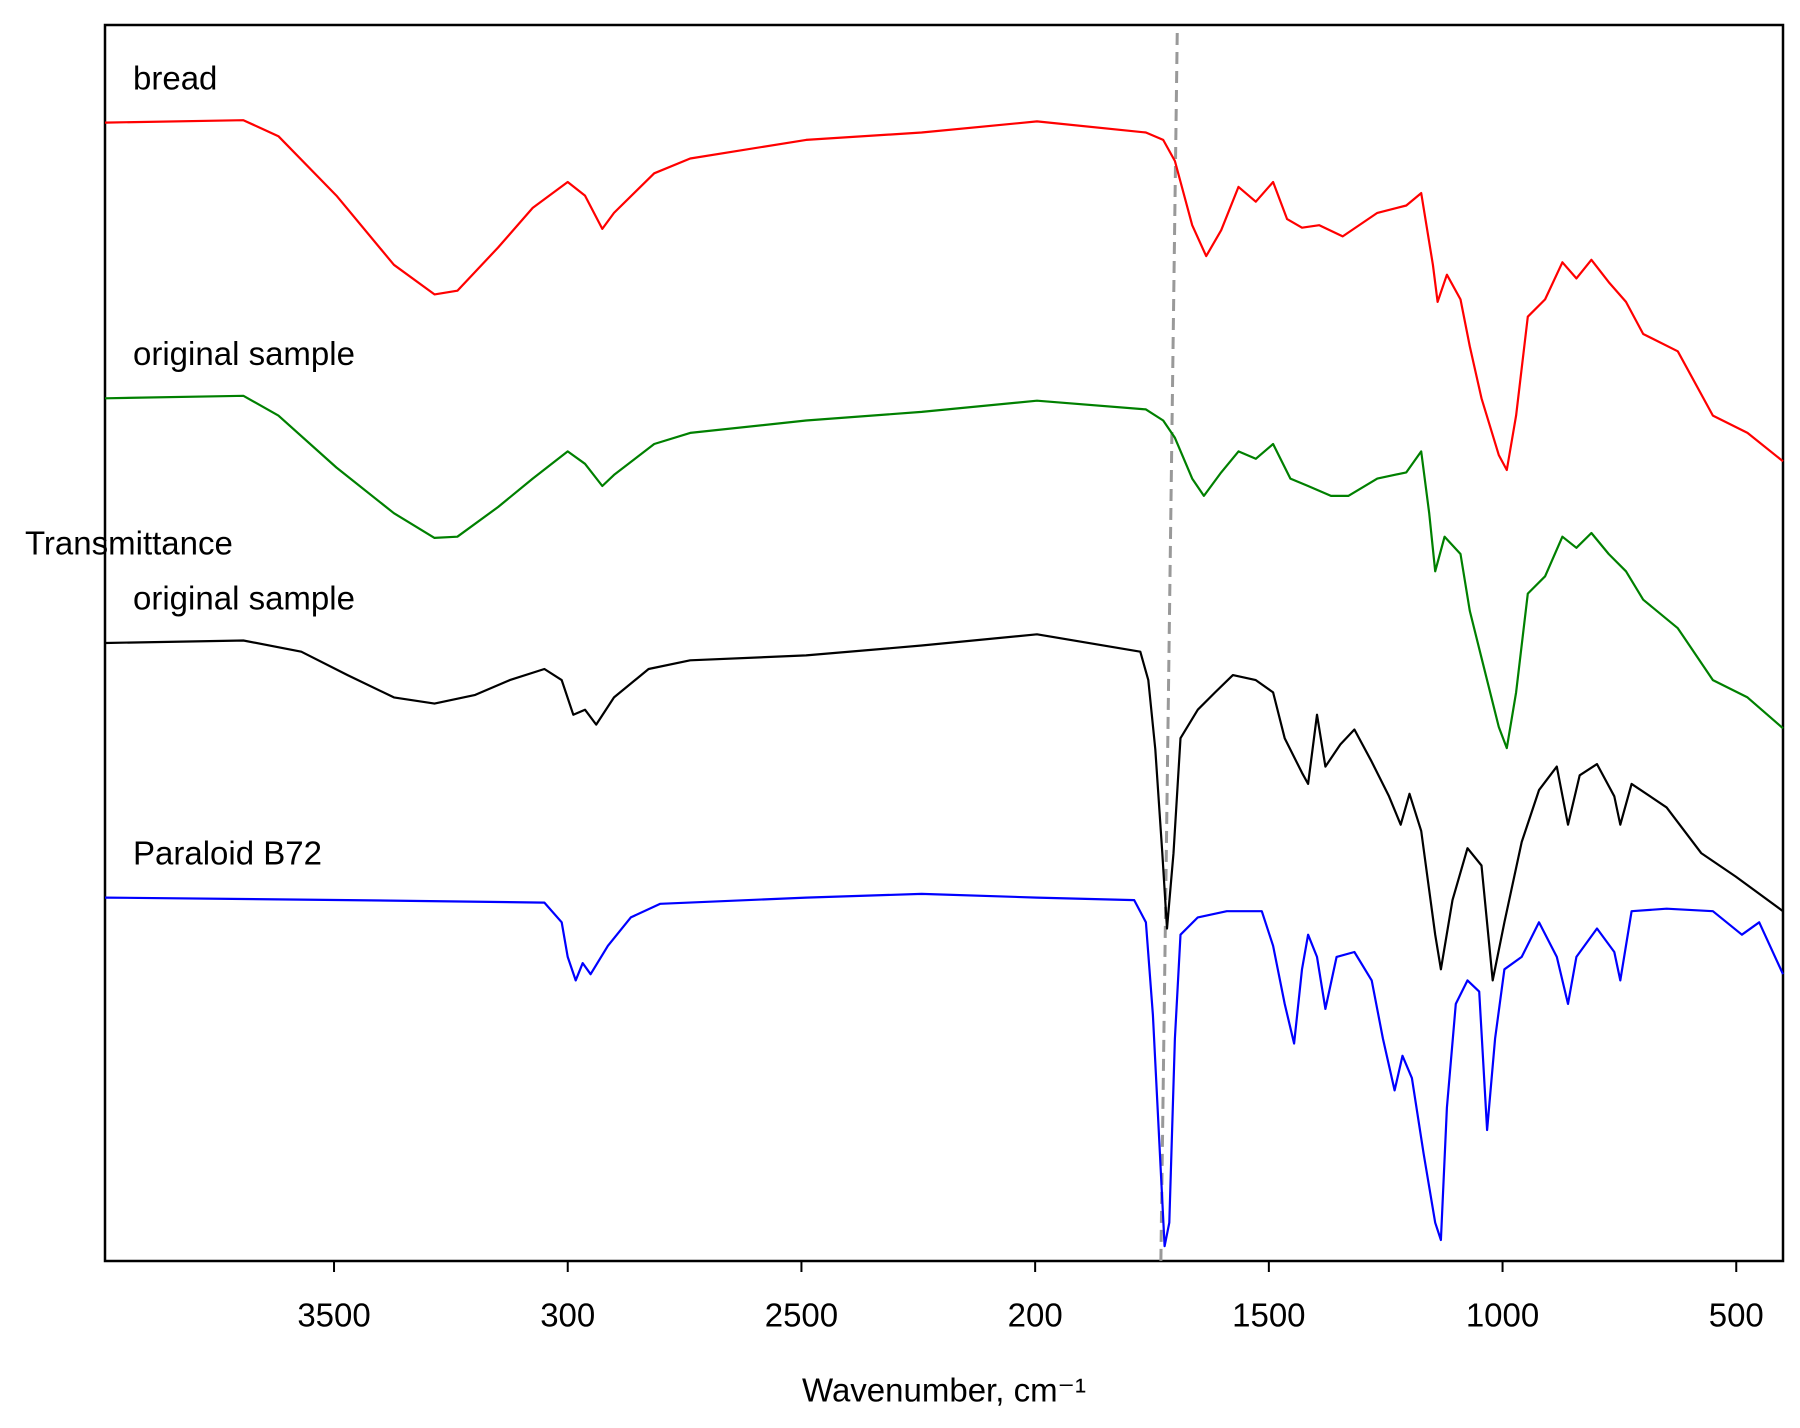 This screenshot has width=1800, height=1428. I want to click on series-label: Paraloid B72, so click(227, 852).